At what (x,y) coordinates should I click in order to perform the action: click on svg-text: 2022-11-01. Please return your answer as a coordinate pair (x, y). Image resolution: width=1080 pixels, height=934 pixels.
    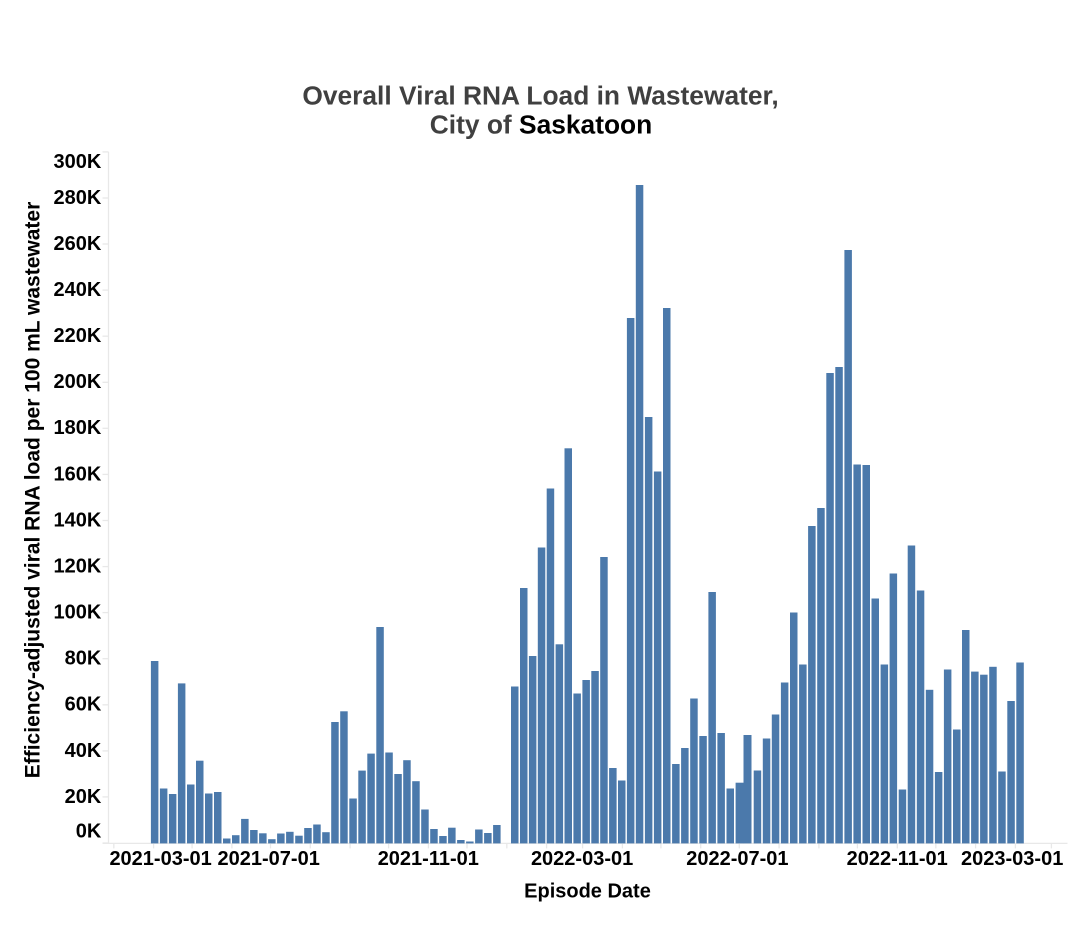
    Looking at the image, I should click on (897, 859).